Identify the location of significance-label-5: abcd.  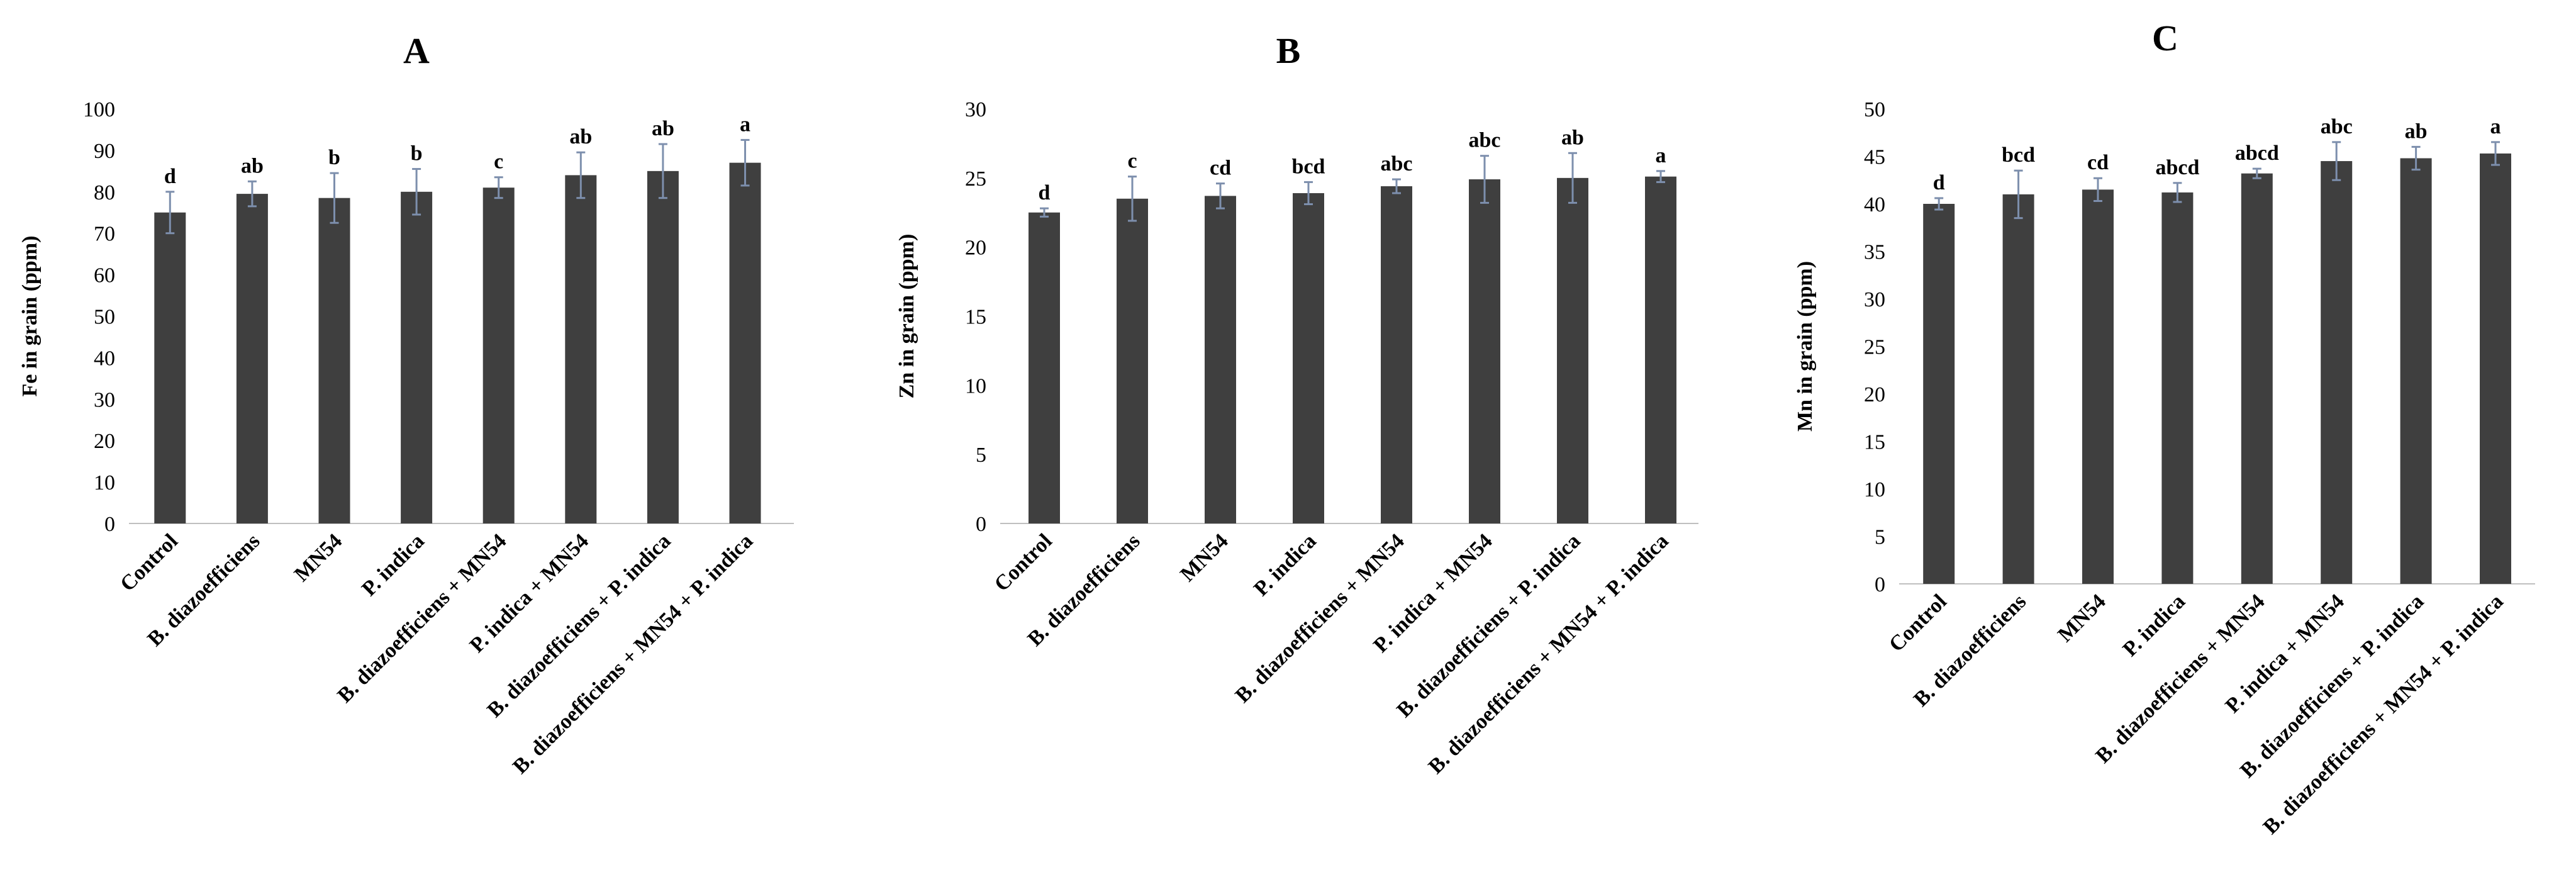
(2257, 154).